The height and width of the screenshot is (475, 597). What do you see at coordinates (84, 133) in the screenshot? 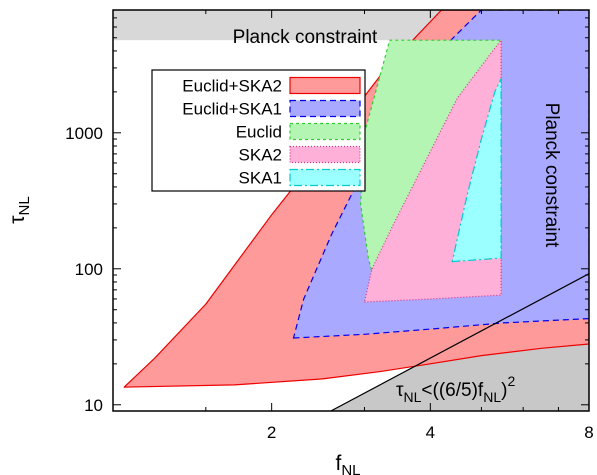
I see `y-tick-label: 1000` at bounding box center [84, 133].